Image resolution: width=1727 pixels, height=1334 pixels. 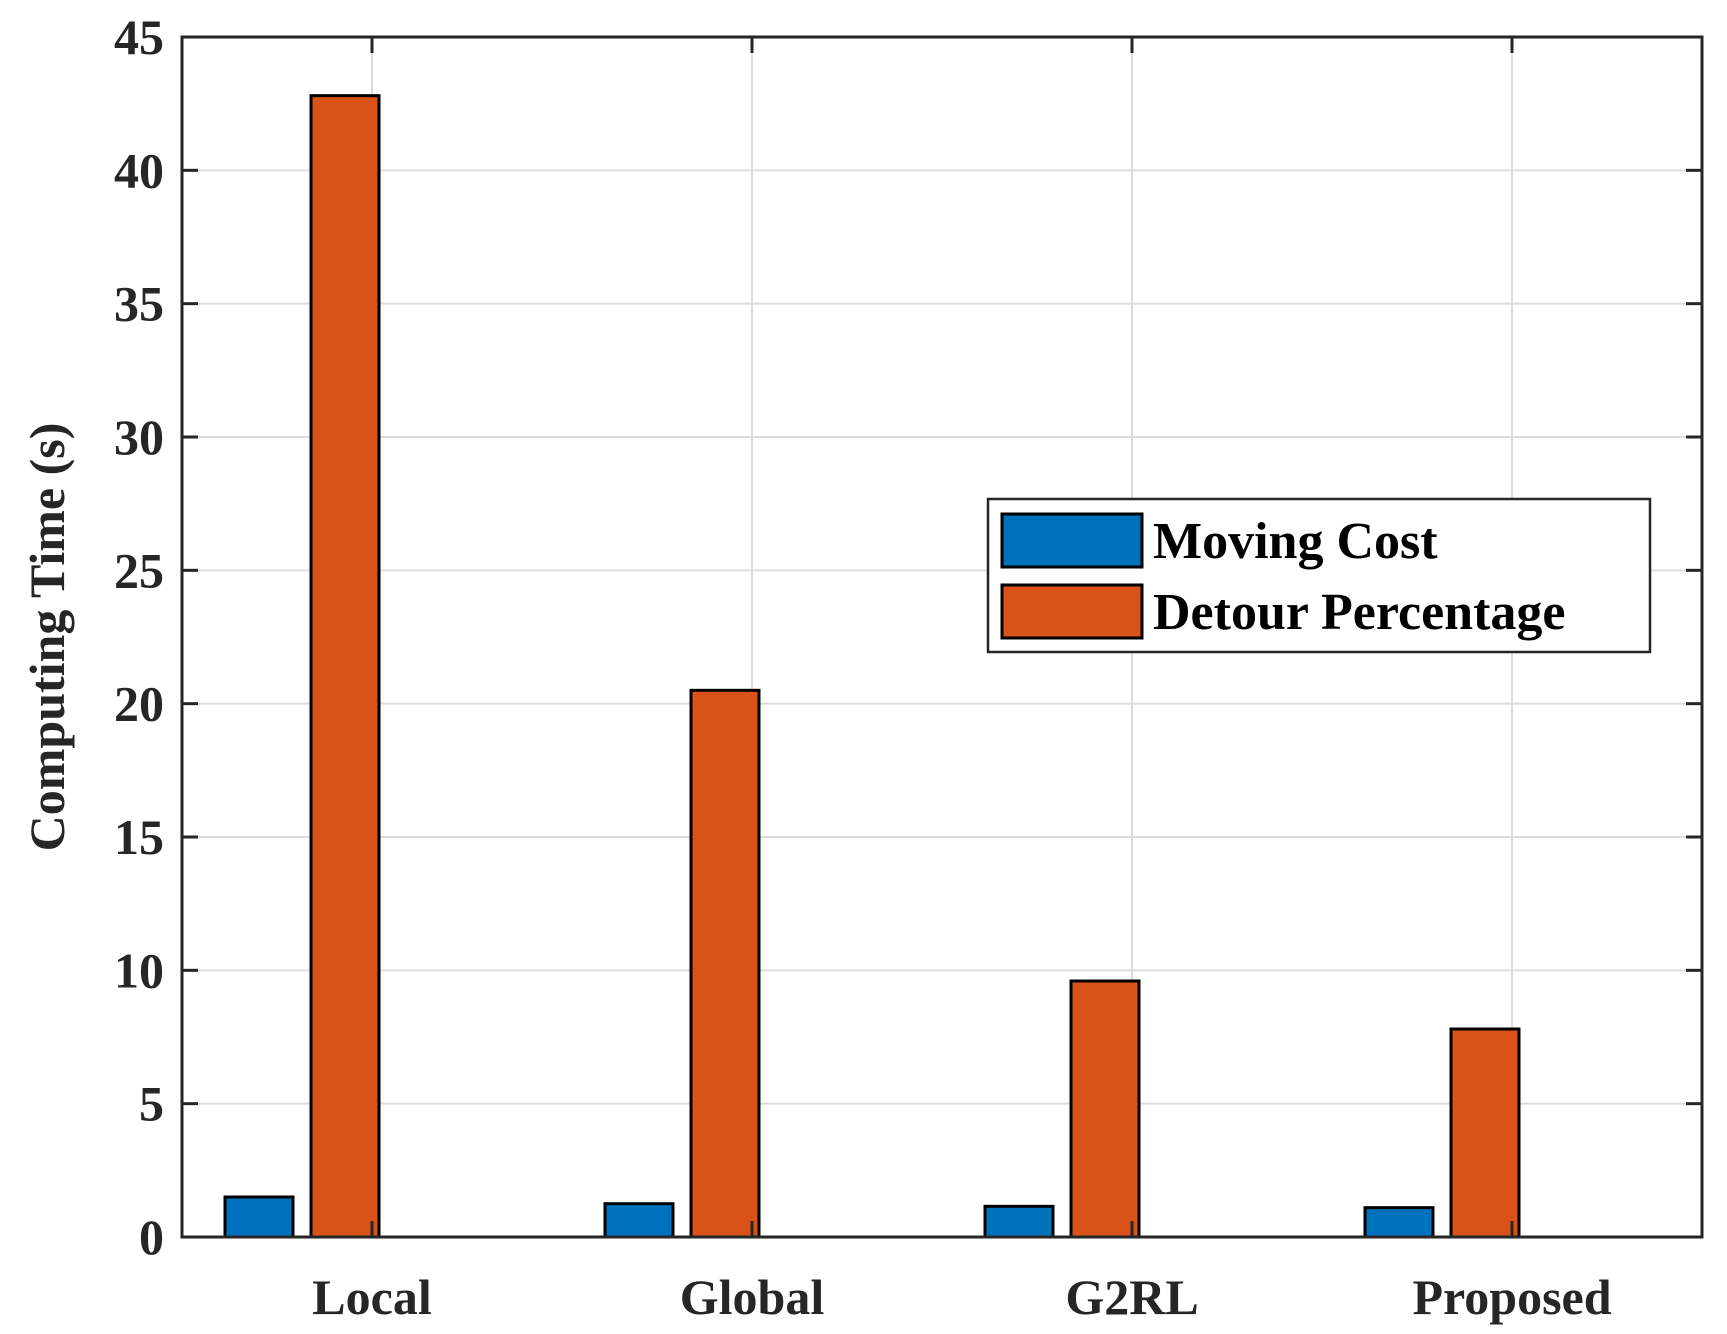 I want to click on bar-moving-cost-g2rl, so click(x=1019, y=1221).